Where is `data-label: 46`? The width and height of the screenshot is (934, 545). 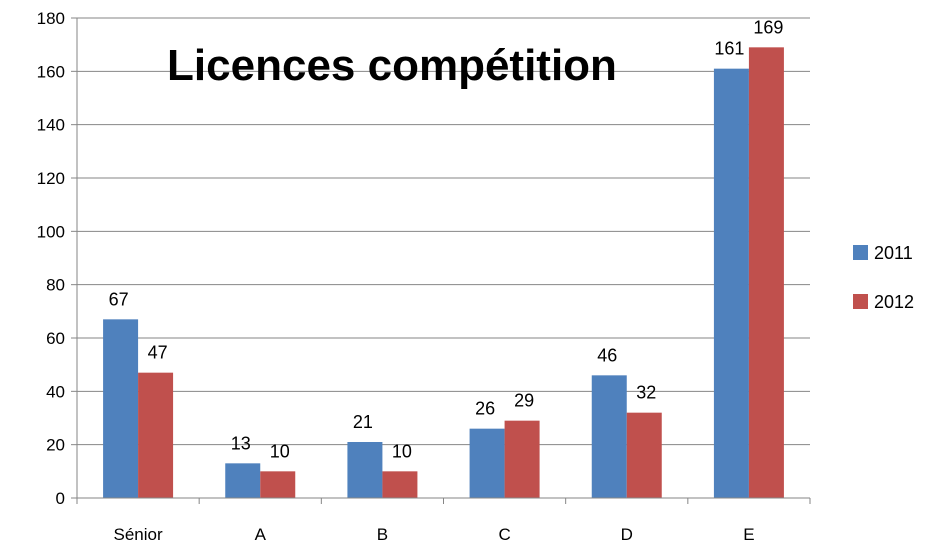
data-label: 46 is located at coordinates (607, 355).